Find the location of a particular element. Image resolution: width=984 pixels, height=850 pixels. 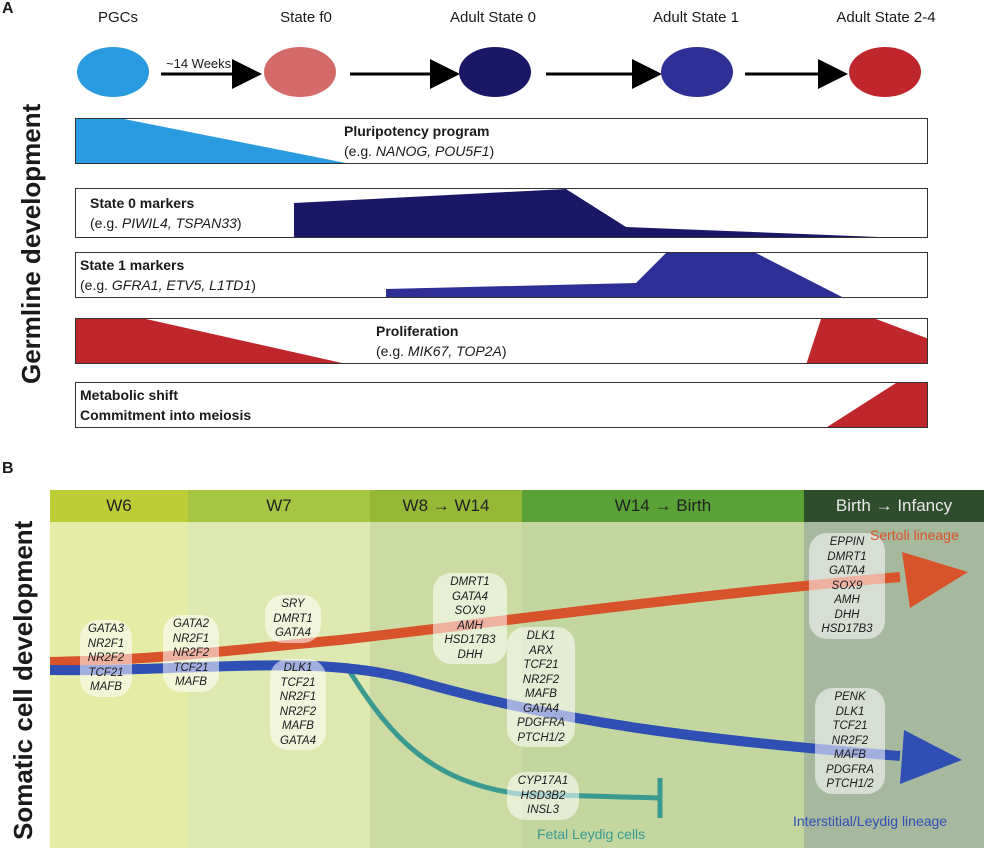

gene-label: PTCH1/2 is located at coordinates (541, 737).